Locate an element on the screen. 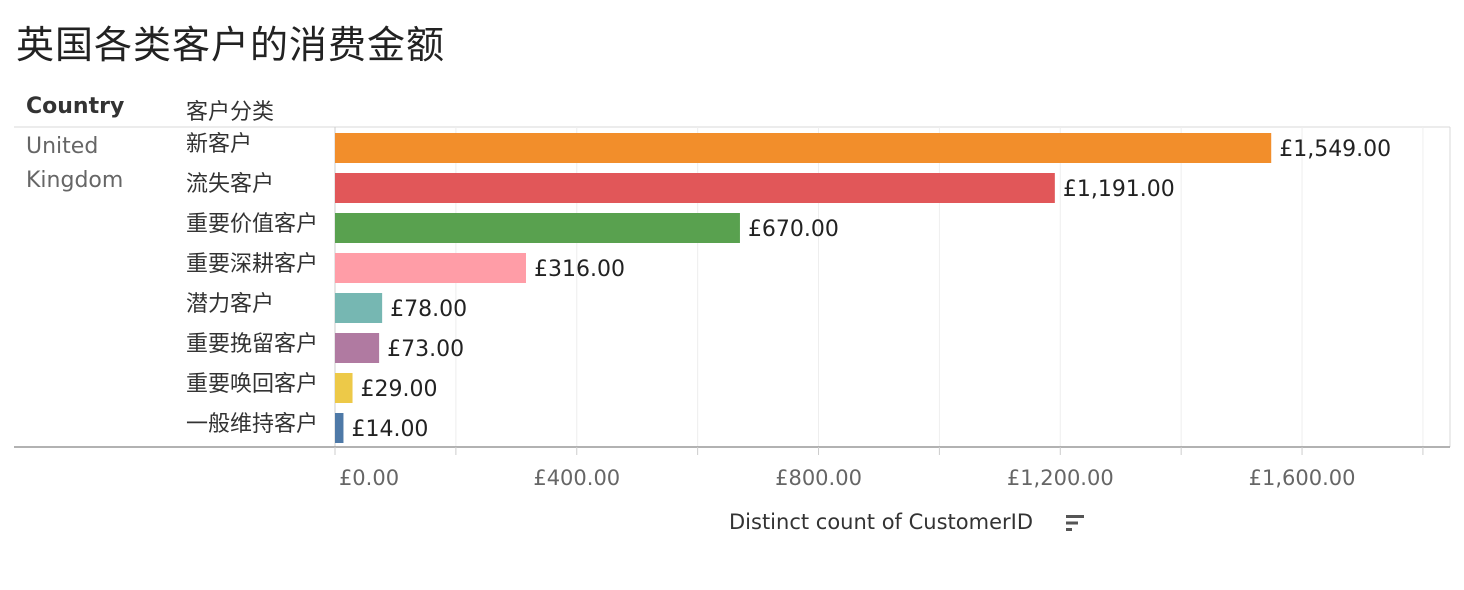  category-label: 流失客户 is located at coordinates (230, 184).